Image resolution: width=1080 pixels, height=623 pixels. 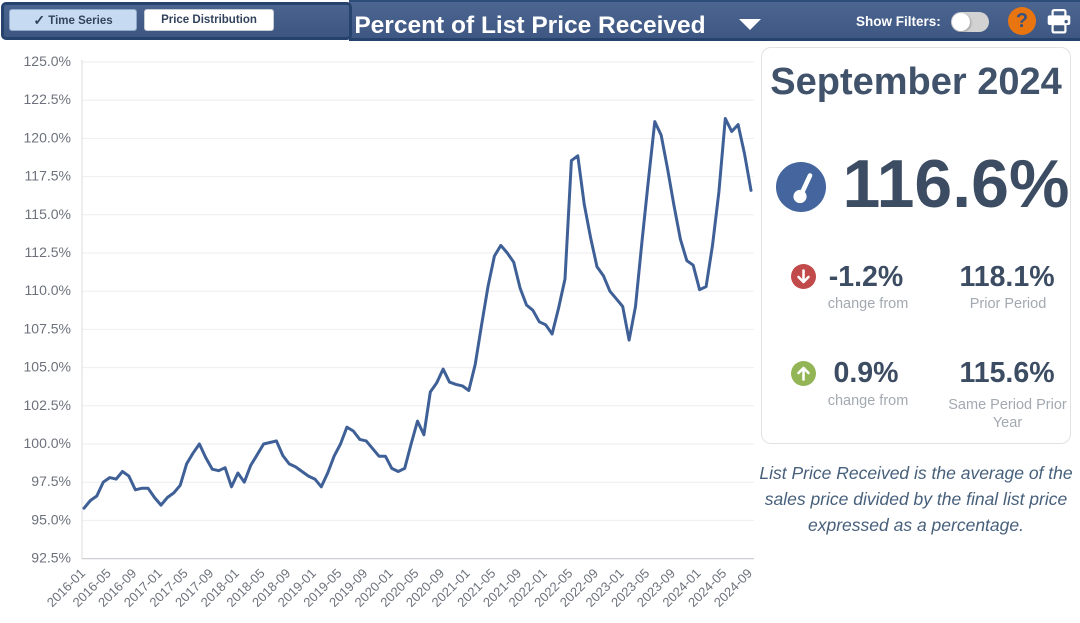 What do you see at coordinates (48, 252) in the screenshot?
I see `svg-text: 112.5%` at bounding box center [48, 252].